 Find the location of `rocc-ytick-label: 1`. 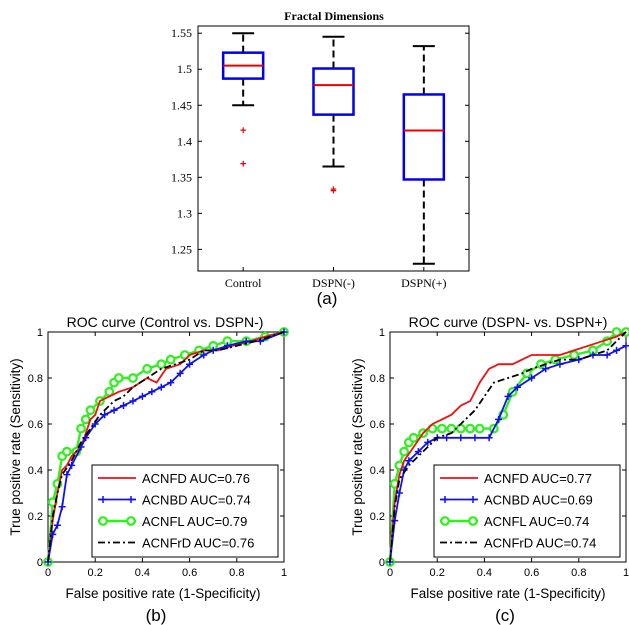

rocc-ytick-label: 1 is located at coordinates (382, 333).